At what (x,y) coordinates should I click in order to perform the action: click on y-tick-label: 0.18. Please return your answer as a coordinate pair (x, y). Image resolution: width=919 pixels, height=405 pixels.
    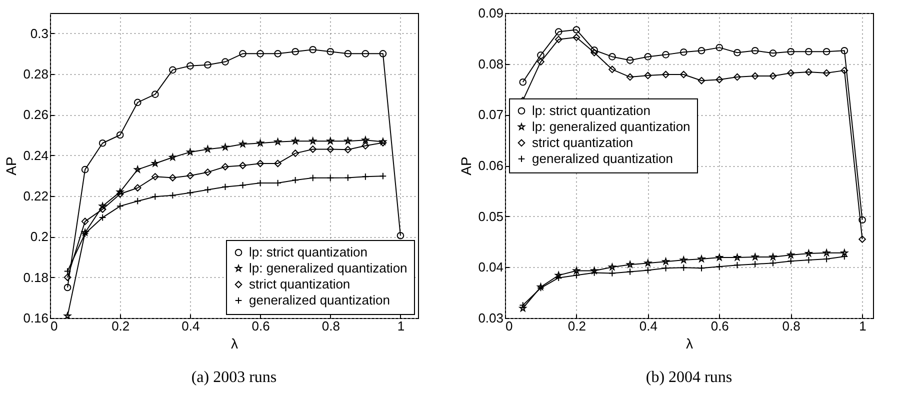
    Looking at the image, I should click on (35, 277).